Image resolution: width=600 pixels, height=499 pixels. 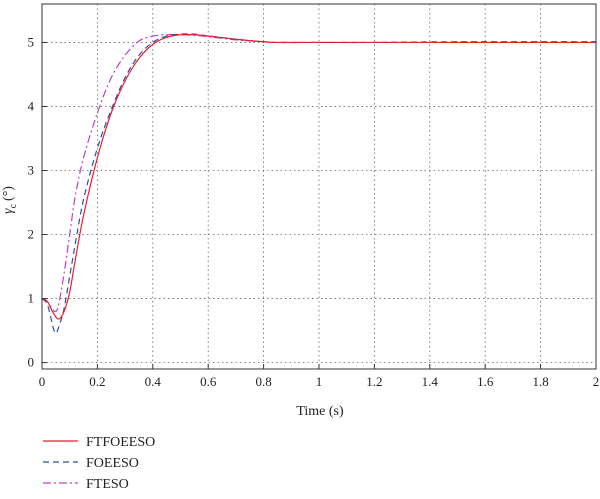 I want to click on y-axis-label-main: γ, so click(x=8, y=211).